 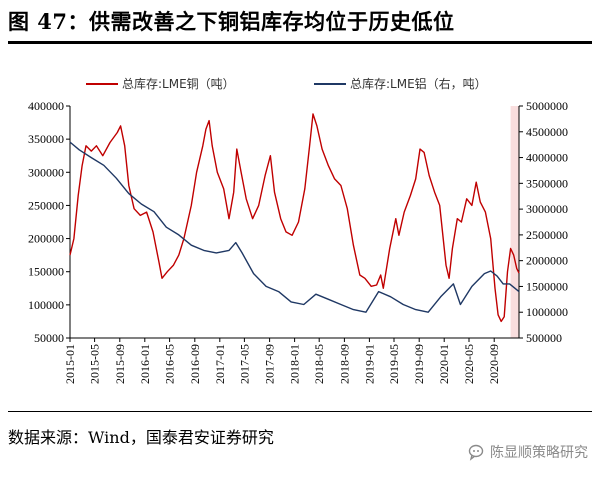 I want to click on legend-label: 总库存:LME铝（右，吨）, so click(x=418, y=83).